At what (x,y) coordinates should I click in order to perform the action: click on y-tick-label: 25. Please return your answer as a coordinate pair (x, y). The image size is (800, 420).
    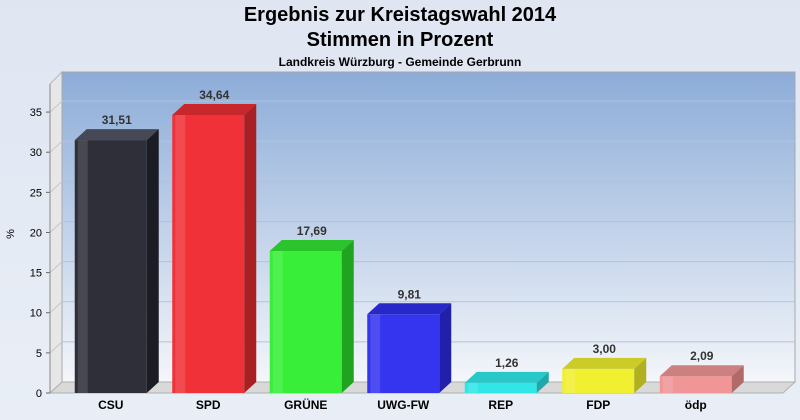
    Looking at the image, I should click on (36, 193).